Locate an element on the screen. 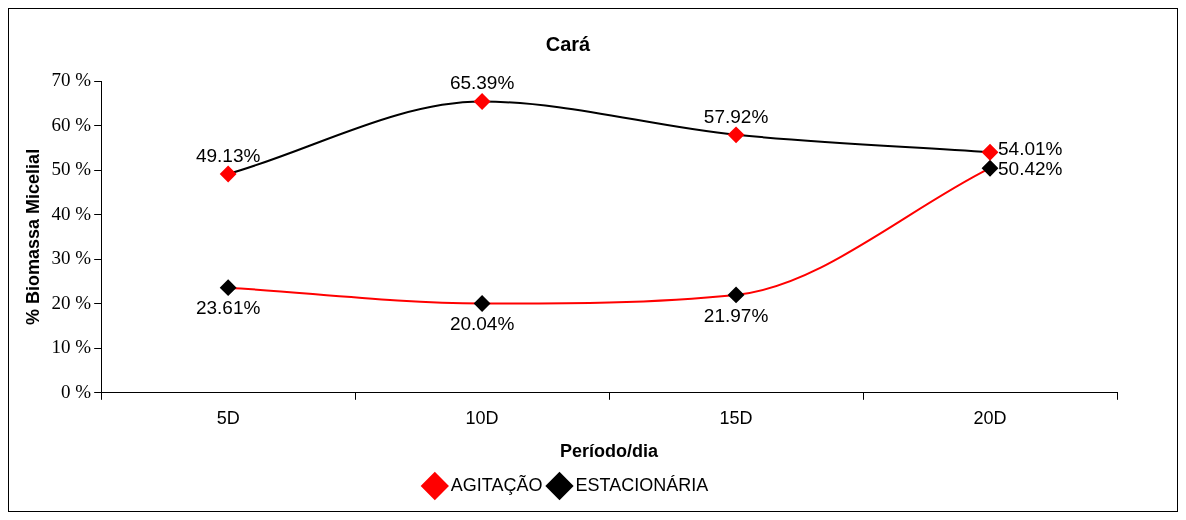 Image resolution: width=1186 pixels, height=520 pixels. chart-title: Cará is located at coordinates (568, 43).